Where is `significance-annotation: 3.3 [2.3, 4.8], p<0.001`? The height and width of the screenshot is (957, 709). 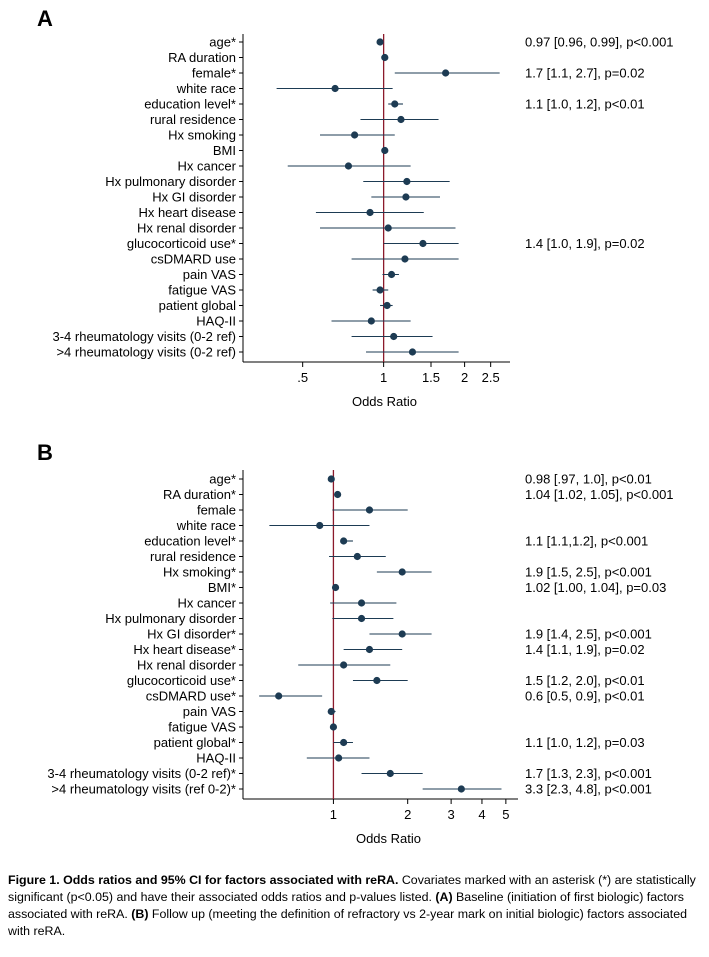 significance-annotation: 3.3 [2.3, 4.8], p<0.001 is located at coordinates (588, 789).